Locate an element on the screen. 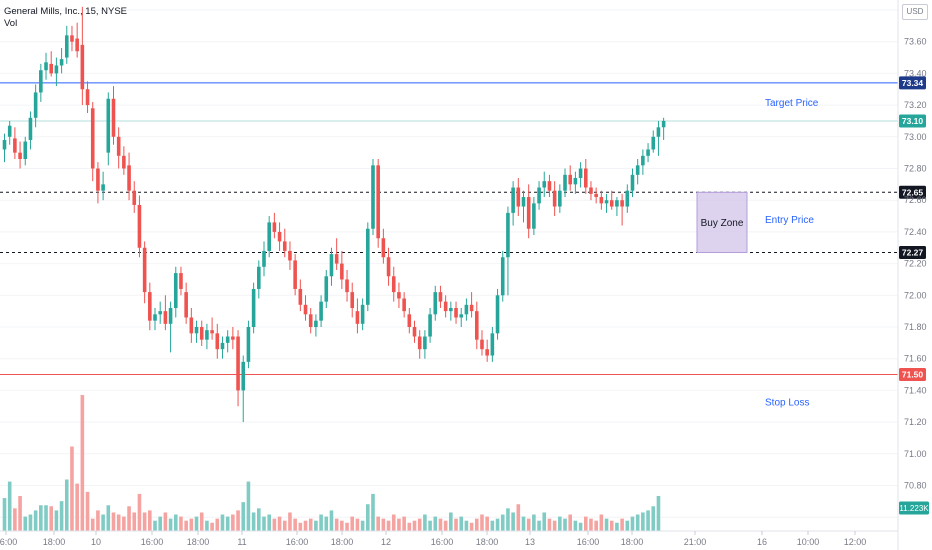  last-badge-label: 73.10 is located at coordinates (913, 121).